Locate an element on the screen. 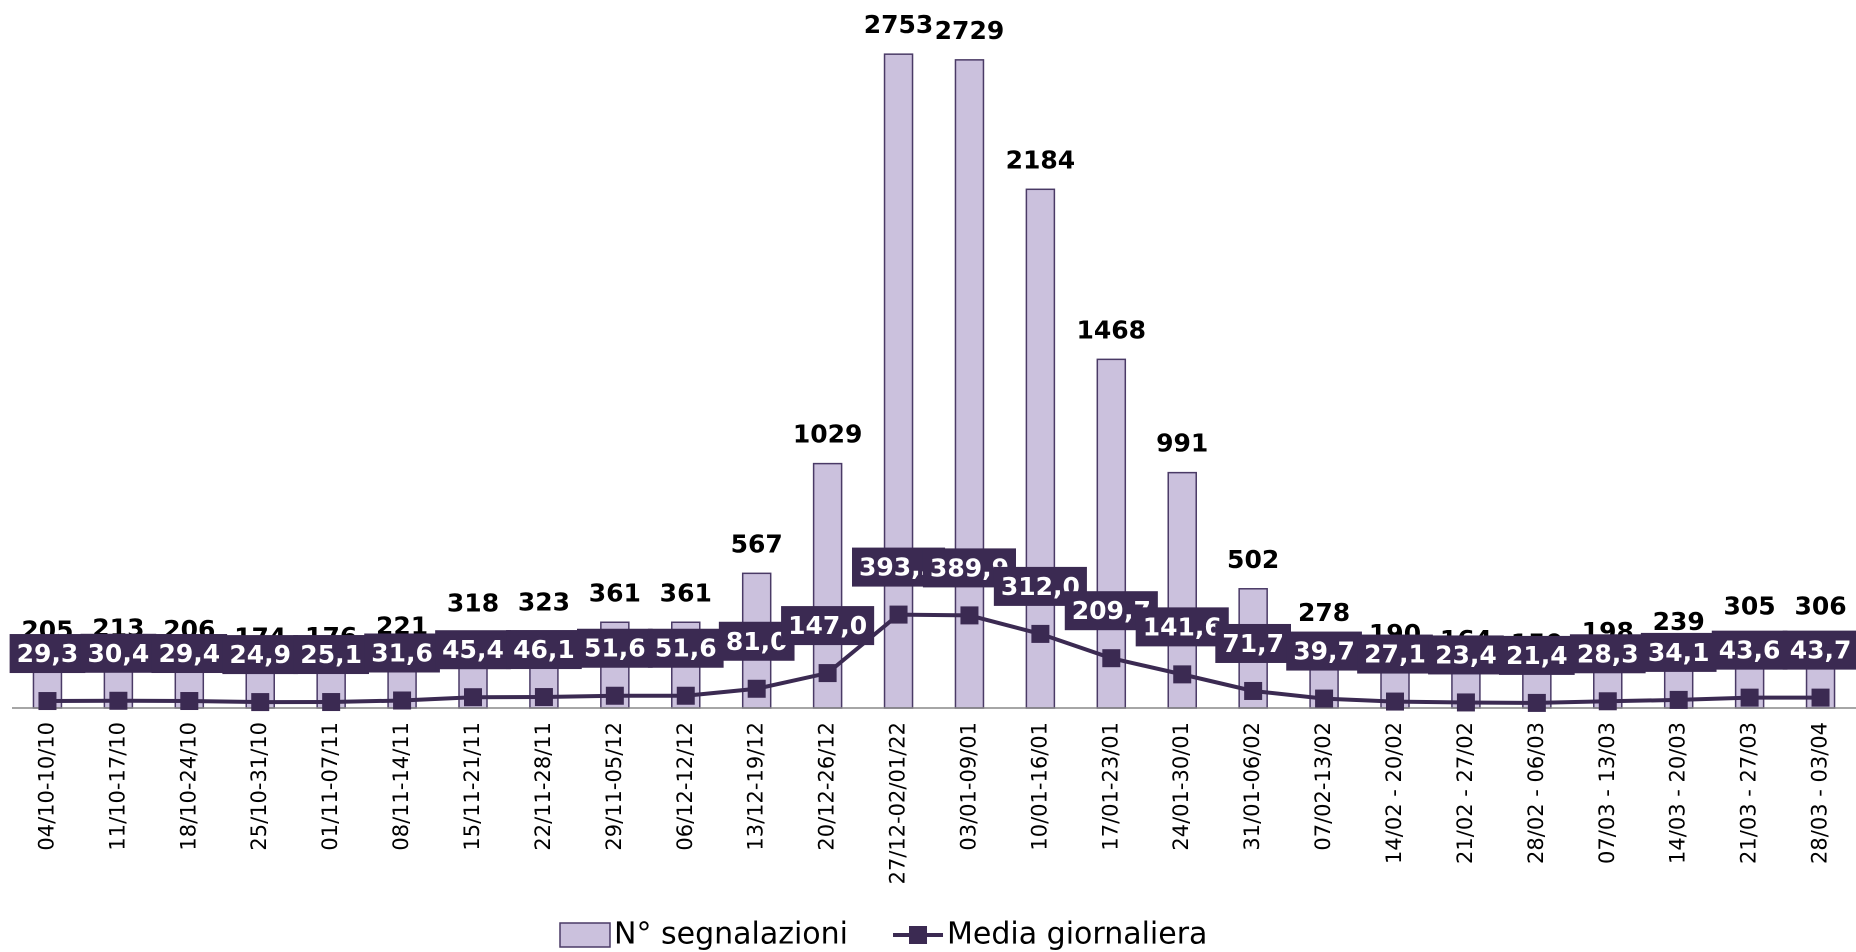 This screenshot has height=952, width=1856. line-value-label: 29,3 is located at coordinates (48, 653).